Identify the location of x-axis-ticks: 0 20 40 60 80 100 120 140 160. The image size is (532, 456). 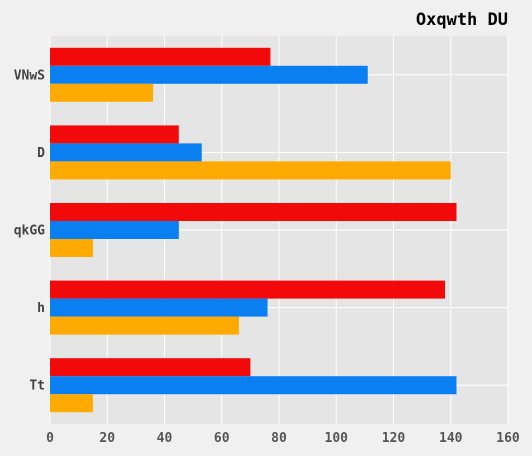
(283, 438).